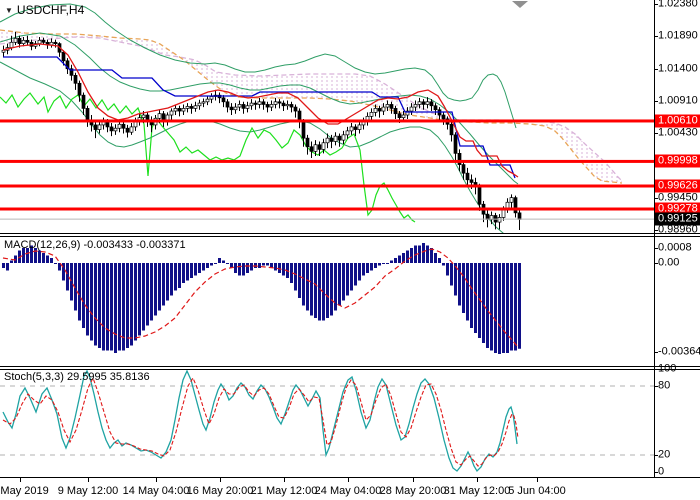  Describe the element at coordinates (669, 262) in the screenshot. I see `macd-axis-label: 0.00` at that location.